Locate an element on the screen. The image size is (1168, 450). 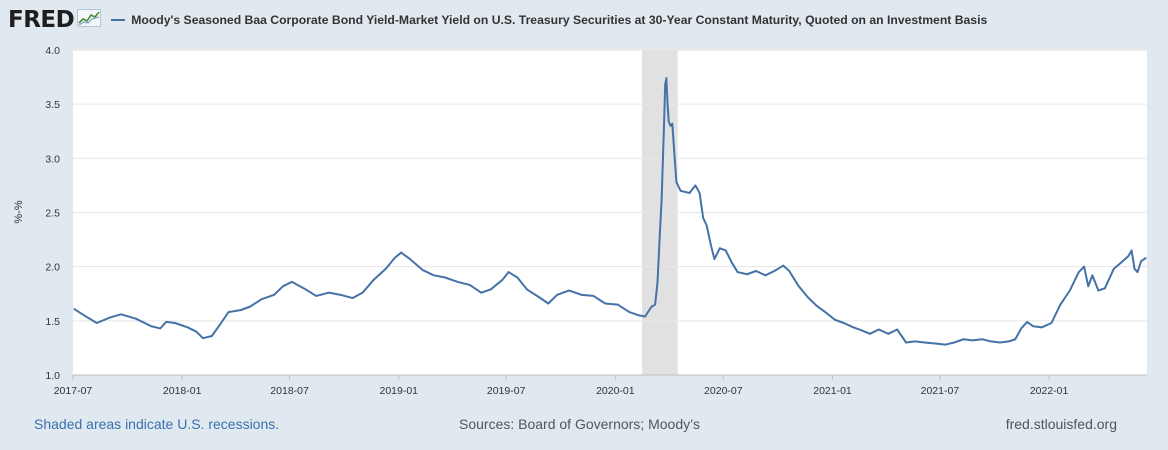
y-axis-ticks: 1.0 1.5 2.0 2.5 3.0 3.5 4.0 is located at coordinates (52, 213).